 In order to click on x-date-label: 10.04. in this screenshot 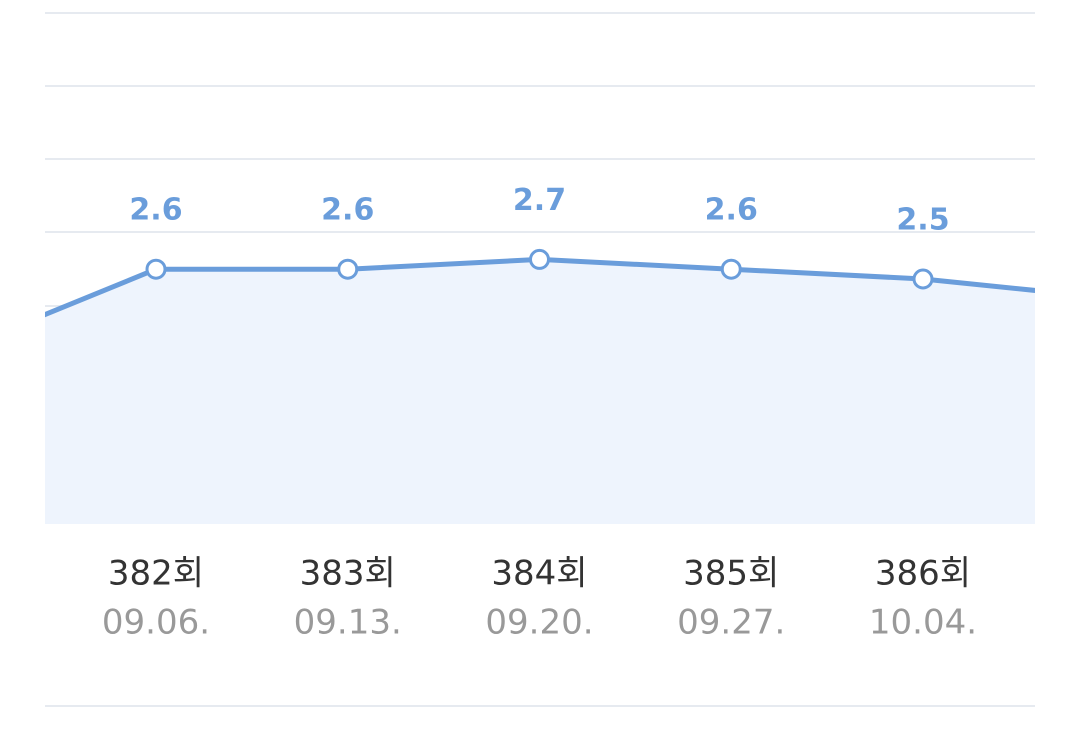, I will do `click(923, 623)`.